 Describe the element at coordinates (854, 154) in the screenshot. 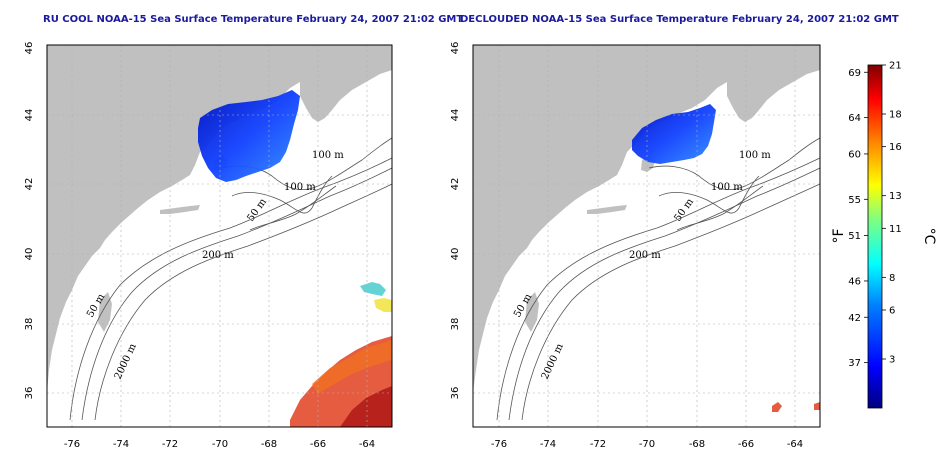

I see `fahrenheit-tick-label: 60` at that location.